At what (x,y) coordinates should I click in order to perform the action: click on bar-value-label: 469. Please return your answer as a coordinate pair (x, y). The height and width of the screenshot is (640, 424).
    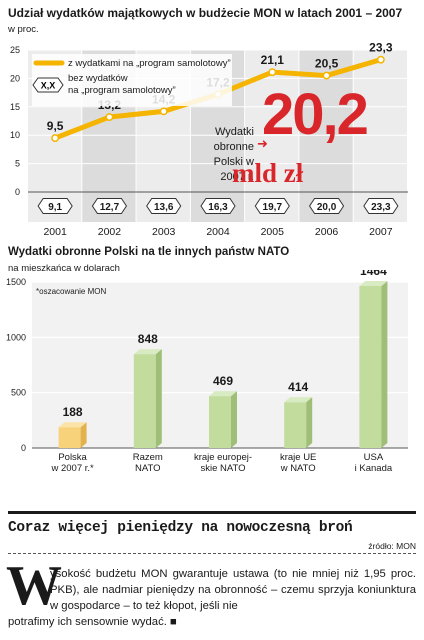
    Looking at the image, I should click on (223, 381).